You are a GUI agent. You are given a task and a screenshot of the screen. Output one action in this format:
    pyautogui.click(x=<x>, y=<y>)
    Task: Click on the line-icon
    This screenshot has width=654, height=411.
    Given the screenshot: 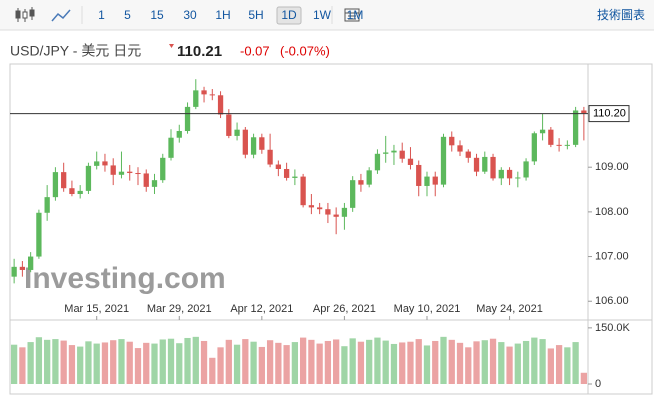 What is the action you would take?
    pyautogui.click(x=61, y=15)
    